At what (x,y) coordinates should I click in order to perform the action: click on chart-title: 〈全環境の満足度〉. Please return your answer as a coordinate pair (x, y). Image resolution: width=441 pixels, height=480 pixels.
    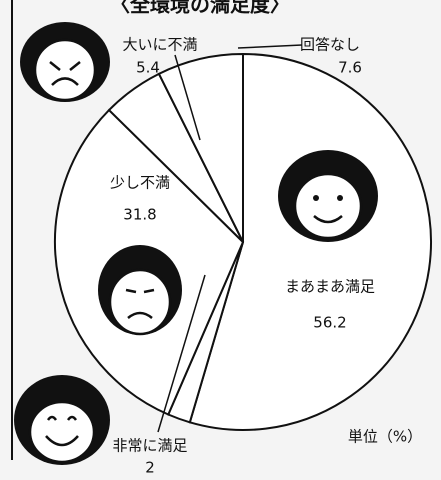
    Looking at the image, I should click on (200, 8).